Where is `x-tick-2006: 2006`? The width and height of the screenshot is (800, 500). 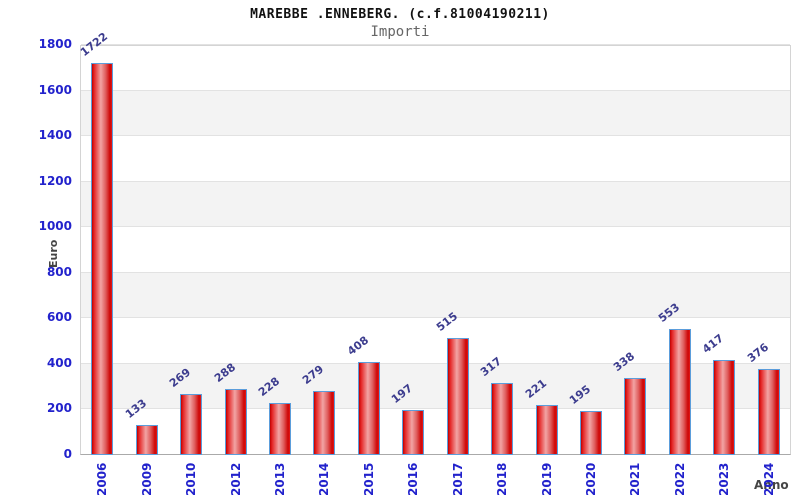
x-tick-2006: 2006 is located at coordinates (102, 479).